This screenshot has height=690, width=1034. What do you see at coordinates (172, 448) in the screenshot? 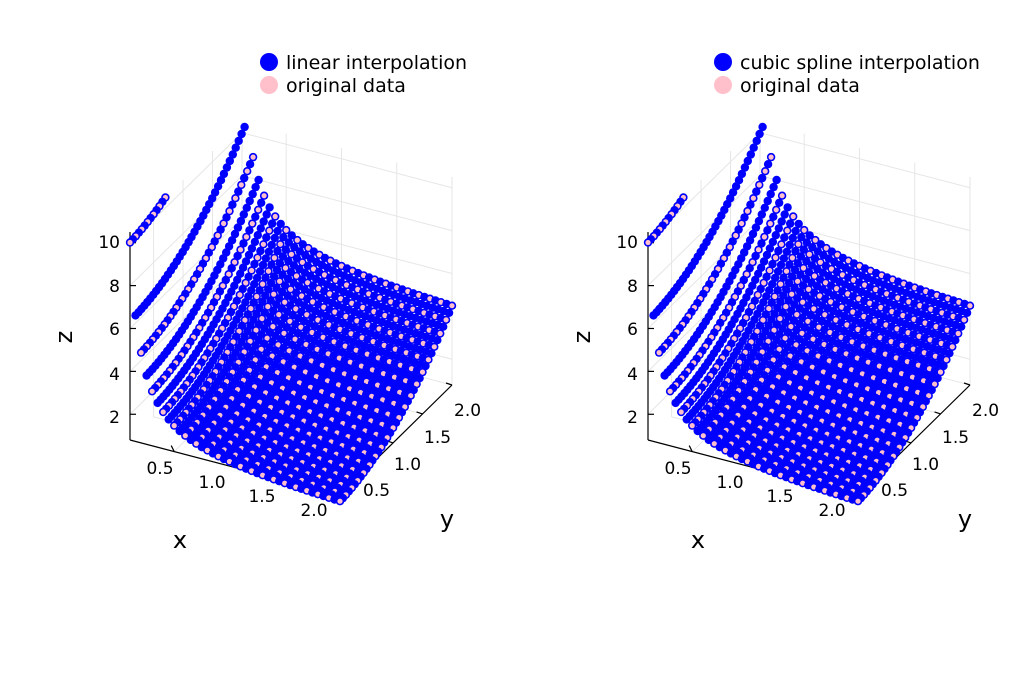
I see `x-tick-mark` at bounding box center [172, 448].